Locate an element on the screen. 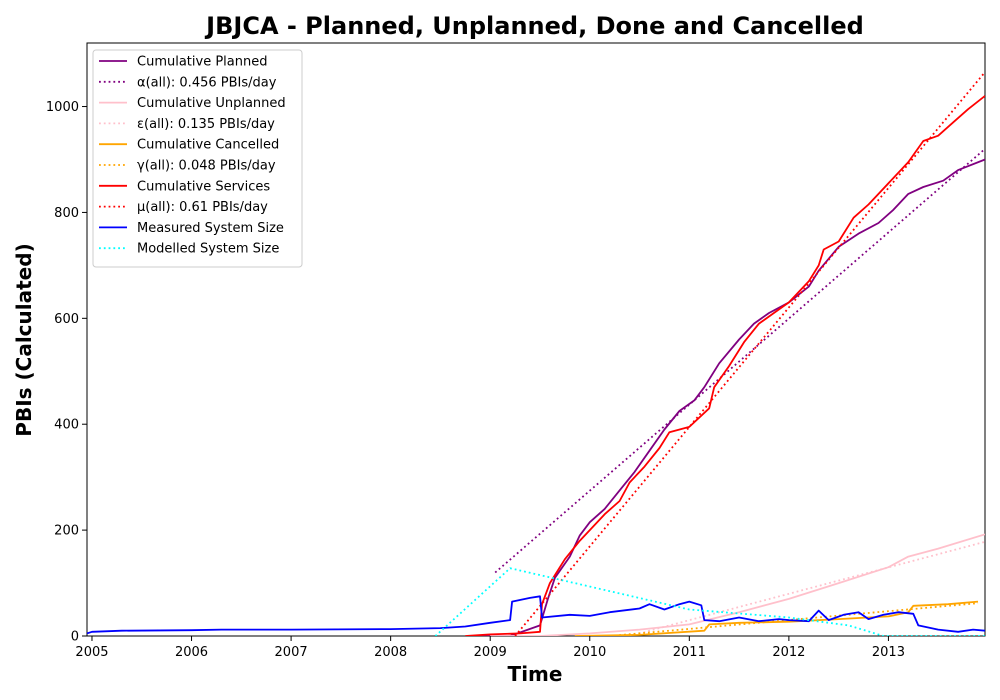  y-tick-label: 800 is located at coordinates (66, 213).